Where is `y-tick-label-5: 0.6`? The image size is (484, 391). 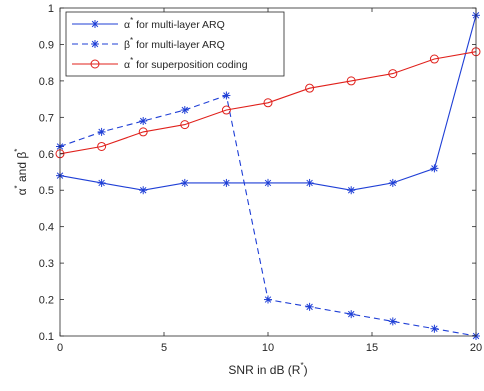 y-tick-label-5: 0.6 is located at coordinates (46, 155).